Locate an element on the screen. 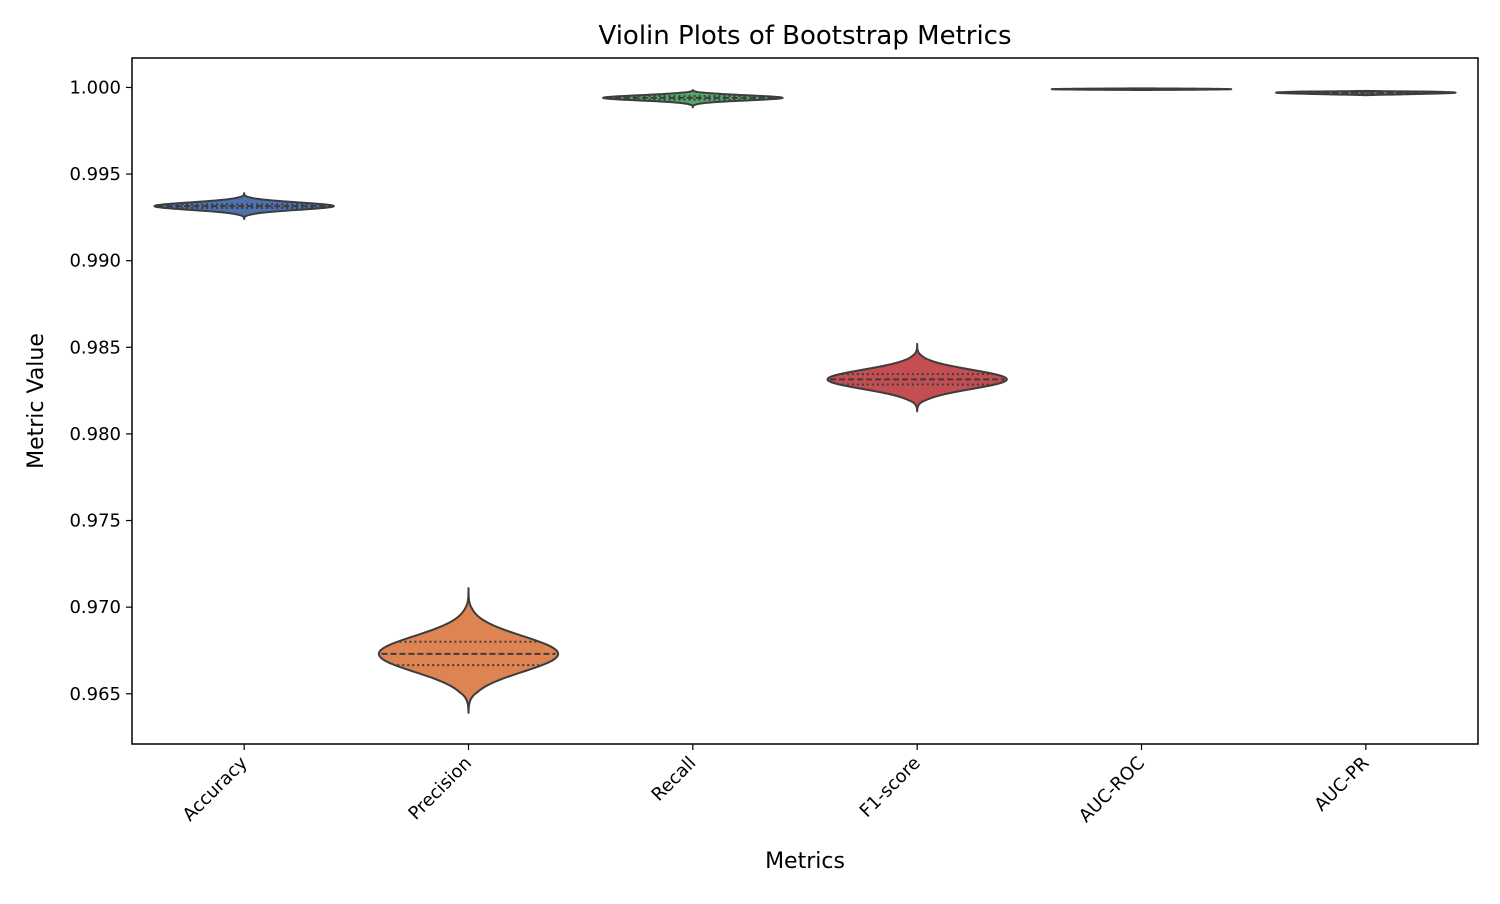 Image resolution: width=1500 pixels, height=904 pixels. x-tick-label: F1-score is located at coordinates (890, 787).